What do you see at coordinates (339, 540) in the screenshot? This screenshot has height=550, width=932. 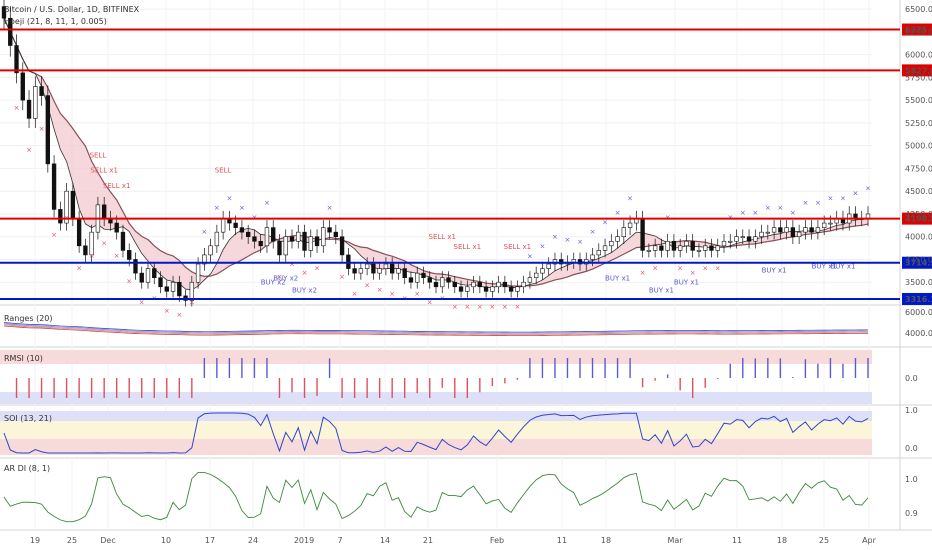 I see `x-tick-label: 7` at bounding box center [339, 540].